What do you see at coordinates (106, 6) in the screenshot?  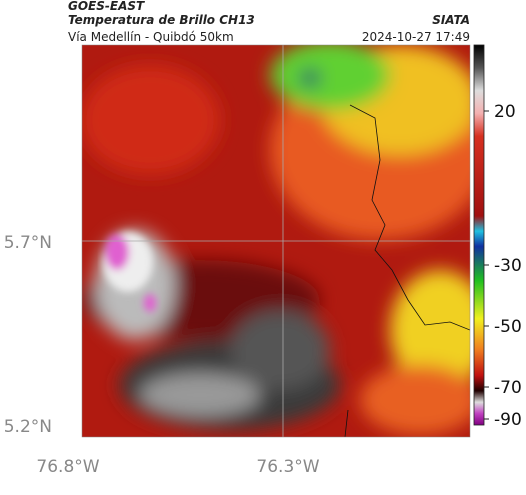 I see `source: GOES-EAST` at bounding box center [106, 6].